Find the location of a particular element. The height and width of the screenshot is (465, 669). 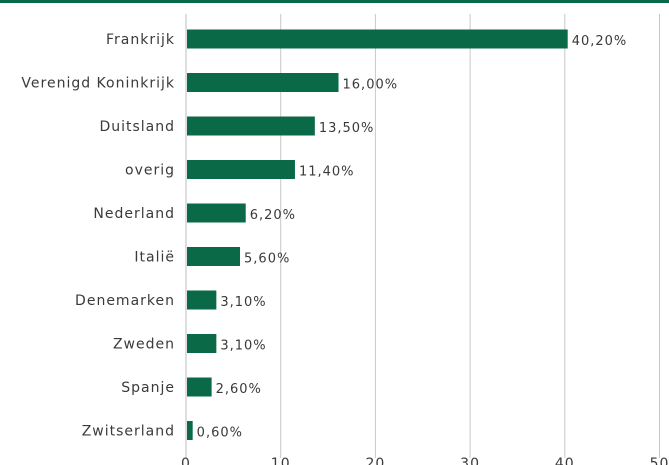

x-tick-label: 10 is located at coordinates (281, 460).